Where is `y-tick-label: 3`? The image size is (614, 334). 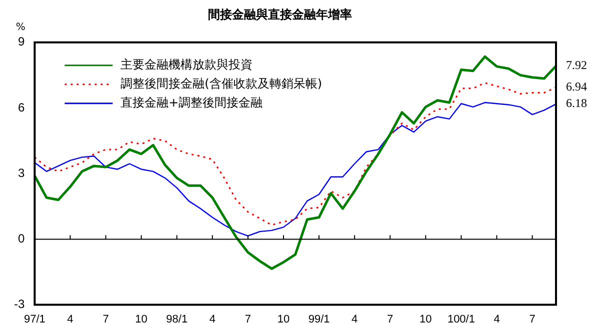
y-tick-label: 3 is located at coordinates (21, 173).